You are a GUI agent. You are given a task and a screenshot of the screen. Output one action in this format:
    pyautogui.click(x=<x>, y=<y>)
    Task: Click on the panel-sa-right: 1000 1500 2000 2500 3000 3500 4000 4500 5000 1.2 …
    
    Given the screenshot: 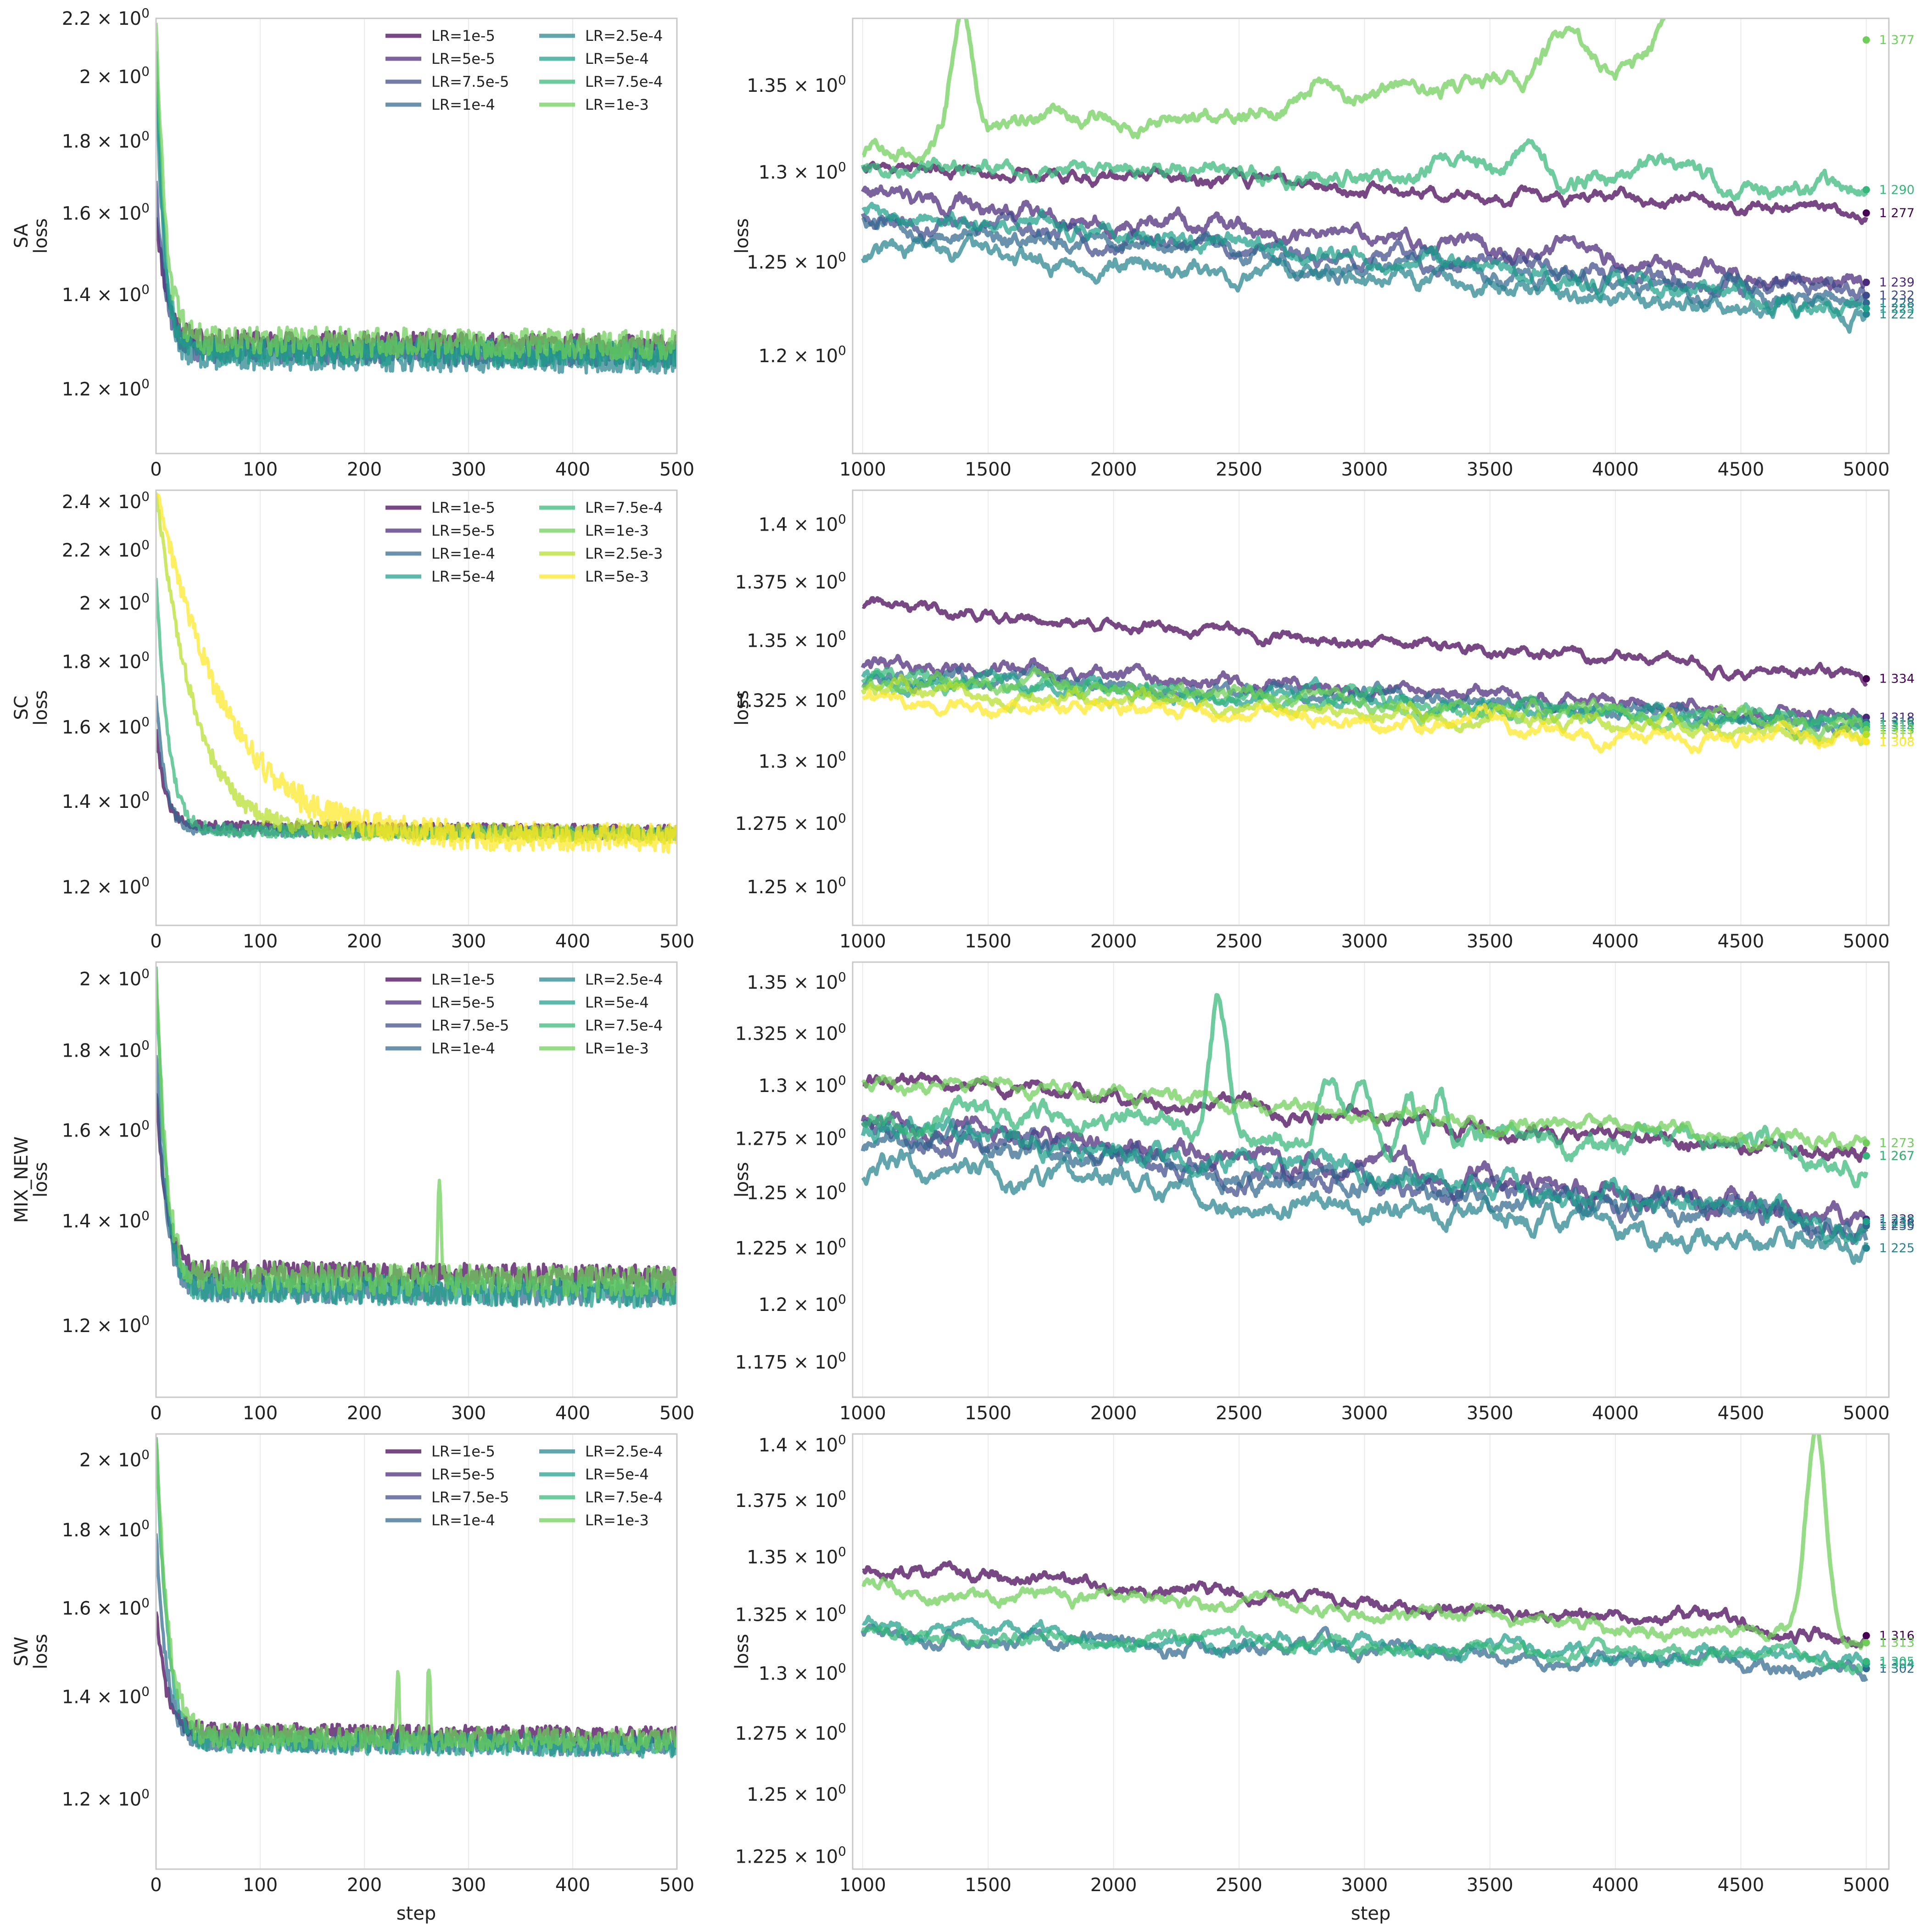 What is the action you would take?
    pyautogui.click(x=1323, y=248)
    